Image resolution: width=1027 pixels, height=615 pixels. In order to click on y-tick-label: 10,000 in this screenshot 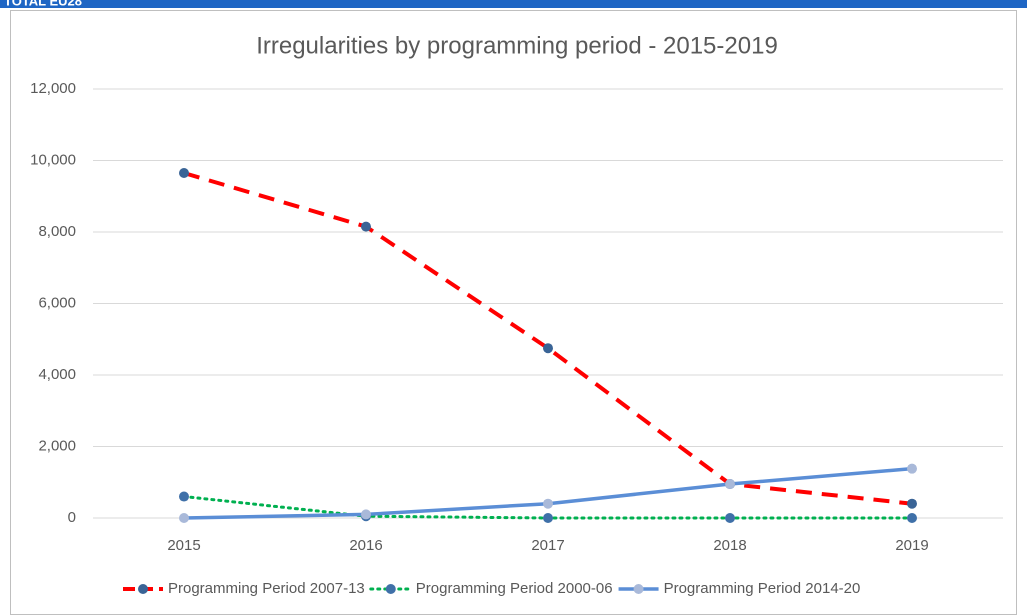, I will do `click(53, 159)`.